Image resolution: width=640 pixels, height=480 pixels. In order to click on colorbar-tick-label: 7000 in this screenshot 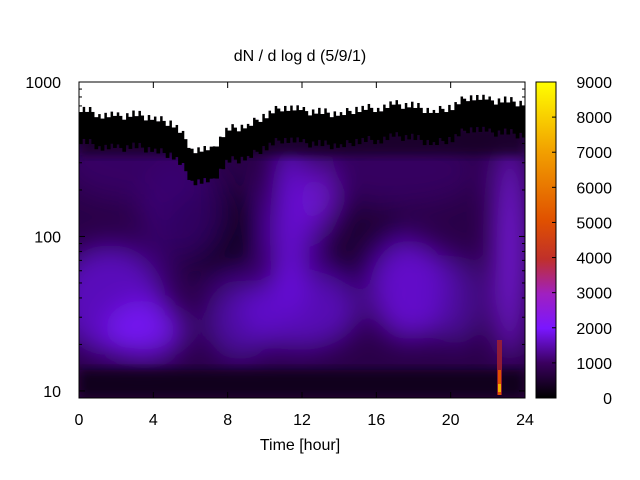, I will do `click(594, 153)`.